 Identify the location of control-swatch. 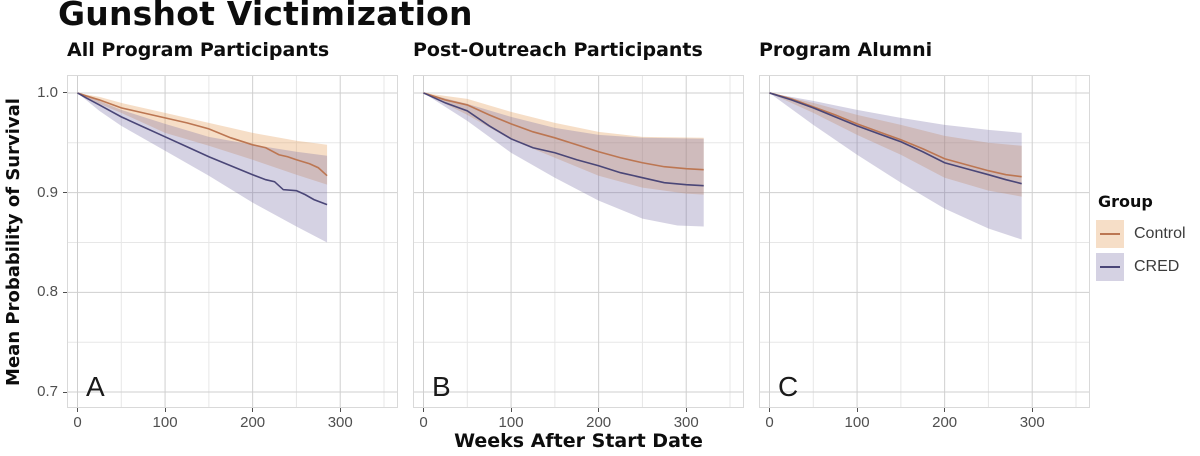
(1110, 234).